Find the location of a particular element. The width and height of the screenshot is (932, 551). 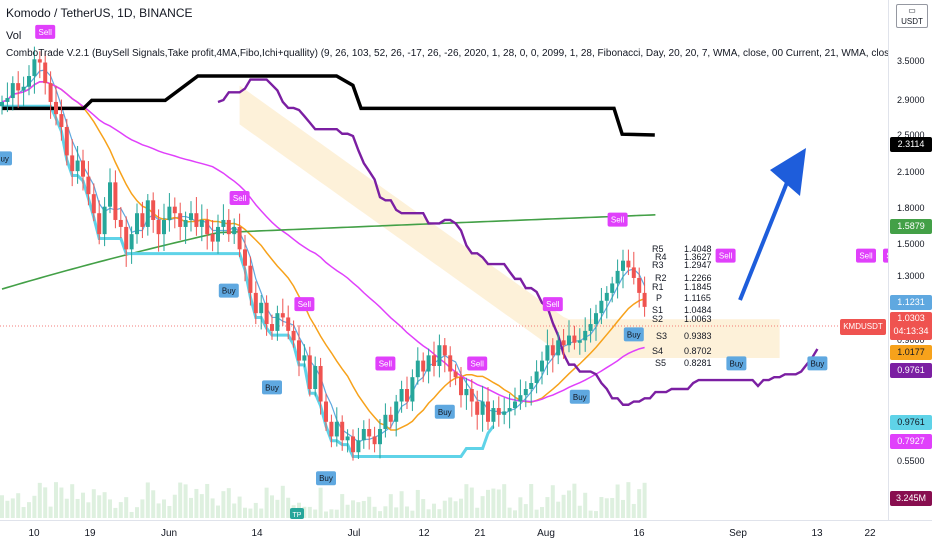

time-tick: Jun is located at coordinates (169, 533).